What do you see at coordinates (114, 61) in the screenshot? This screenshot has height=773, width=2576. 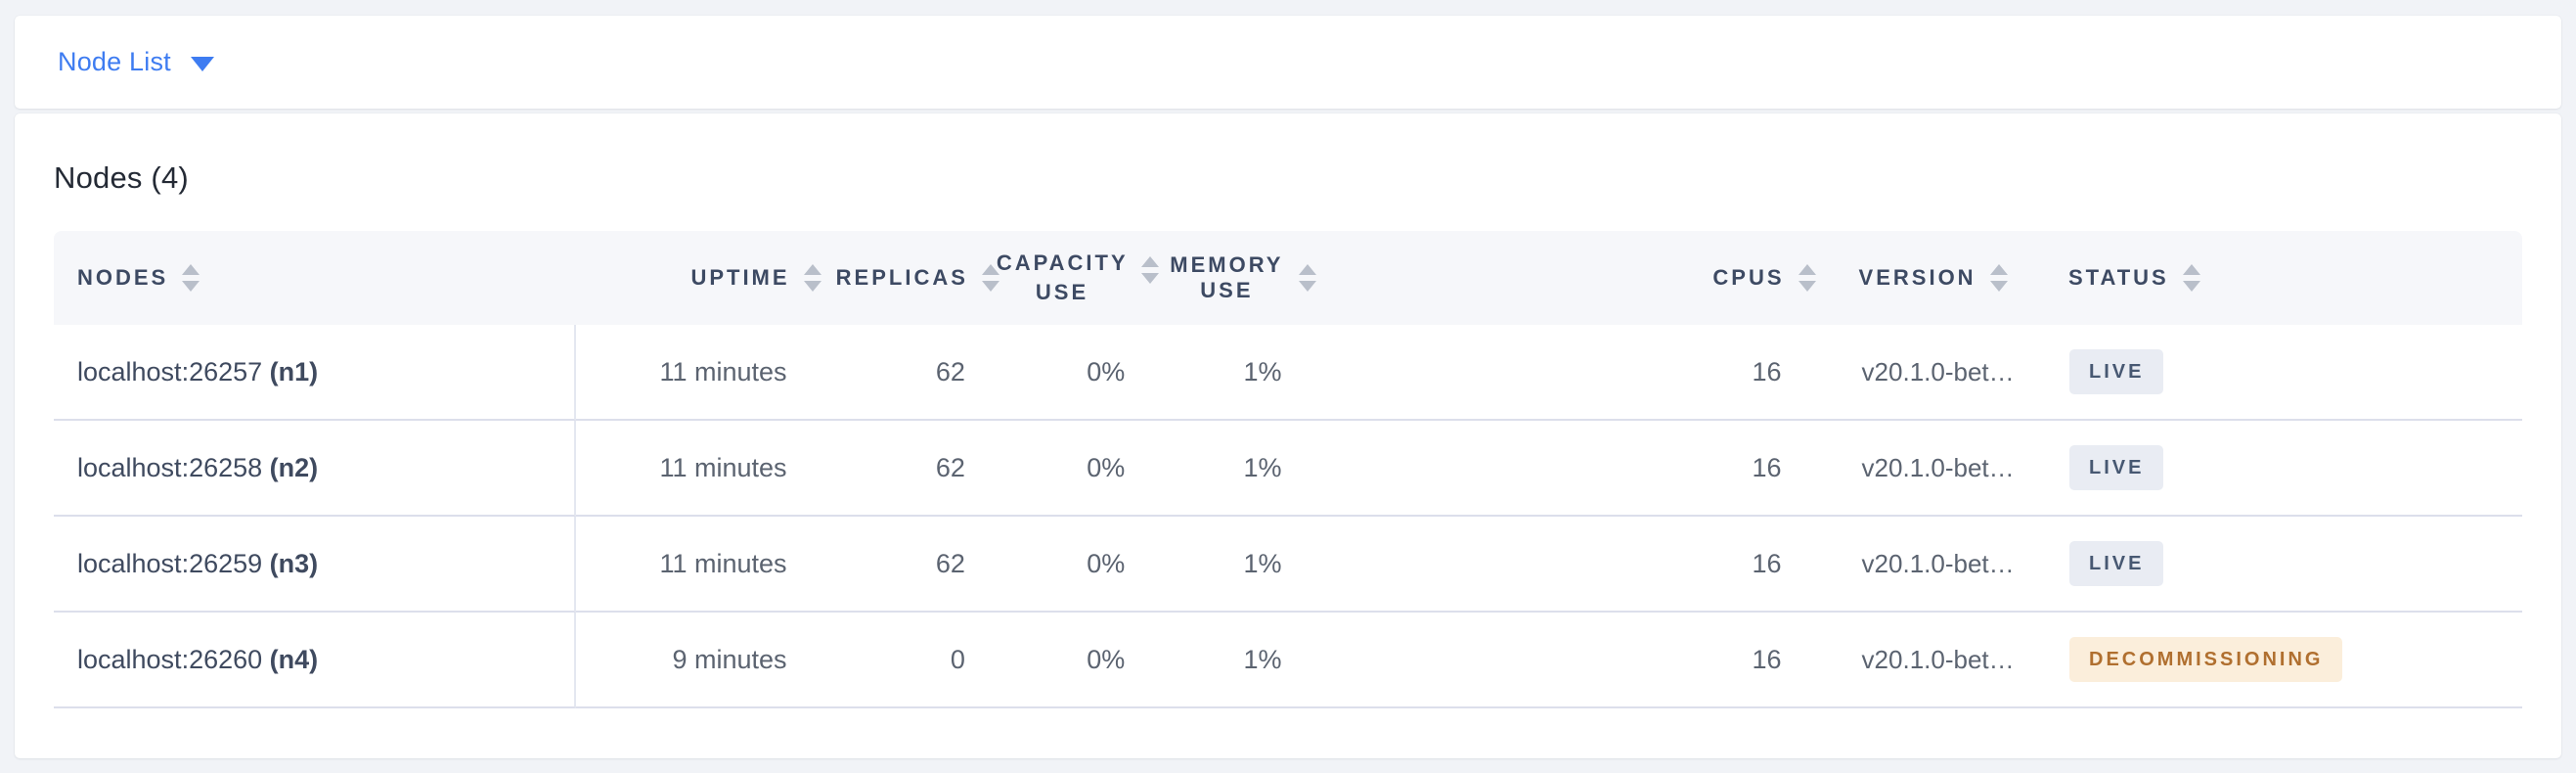 I see `view-selector-label: Node List` at bounding box center [114, 61].